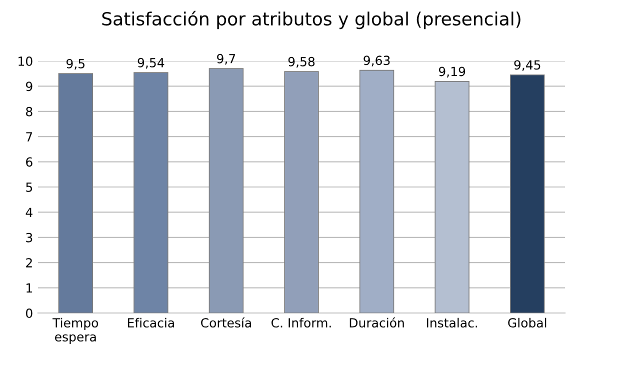 The image size is (623, 388). I want to click on data-label: 9,54, so click(151, 63).